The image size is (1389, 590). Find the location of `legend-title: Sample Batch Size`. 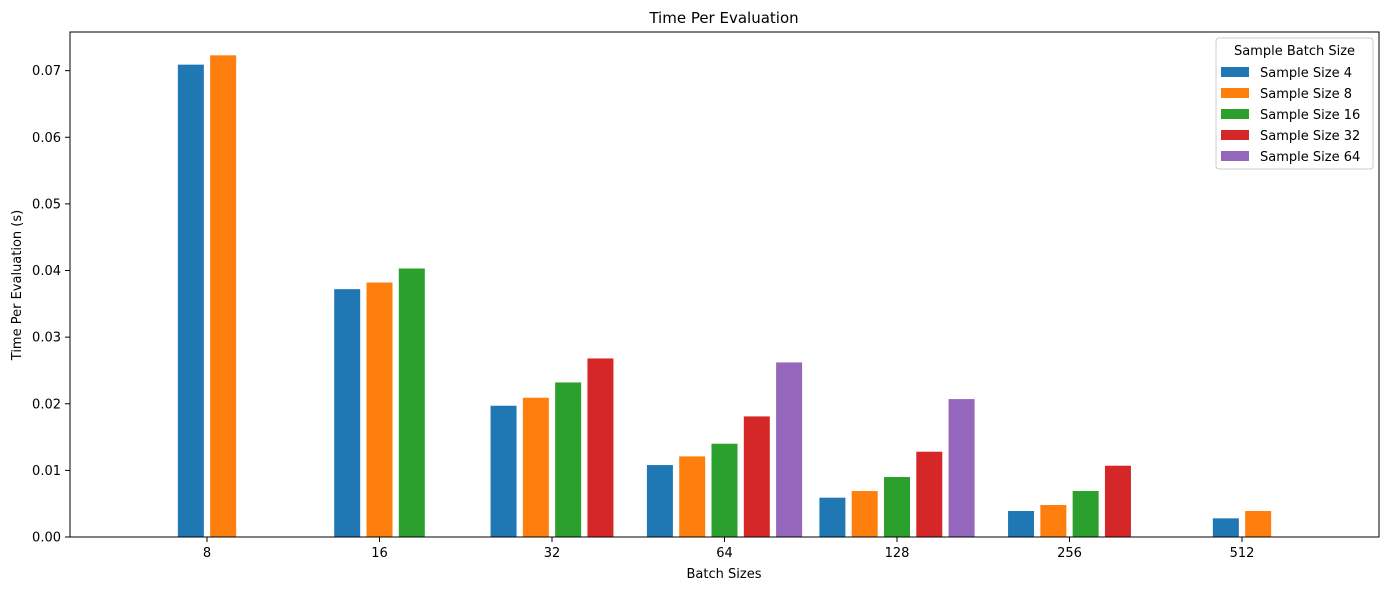

legend-title: Sample Batch Size is located at coordinates (1294, 51).